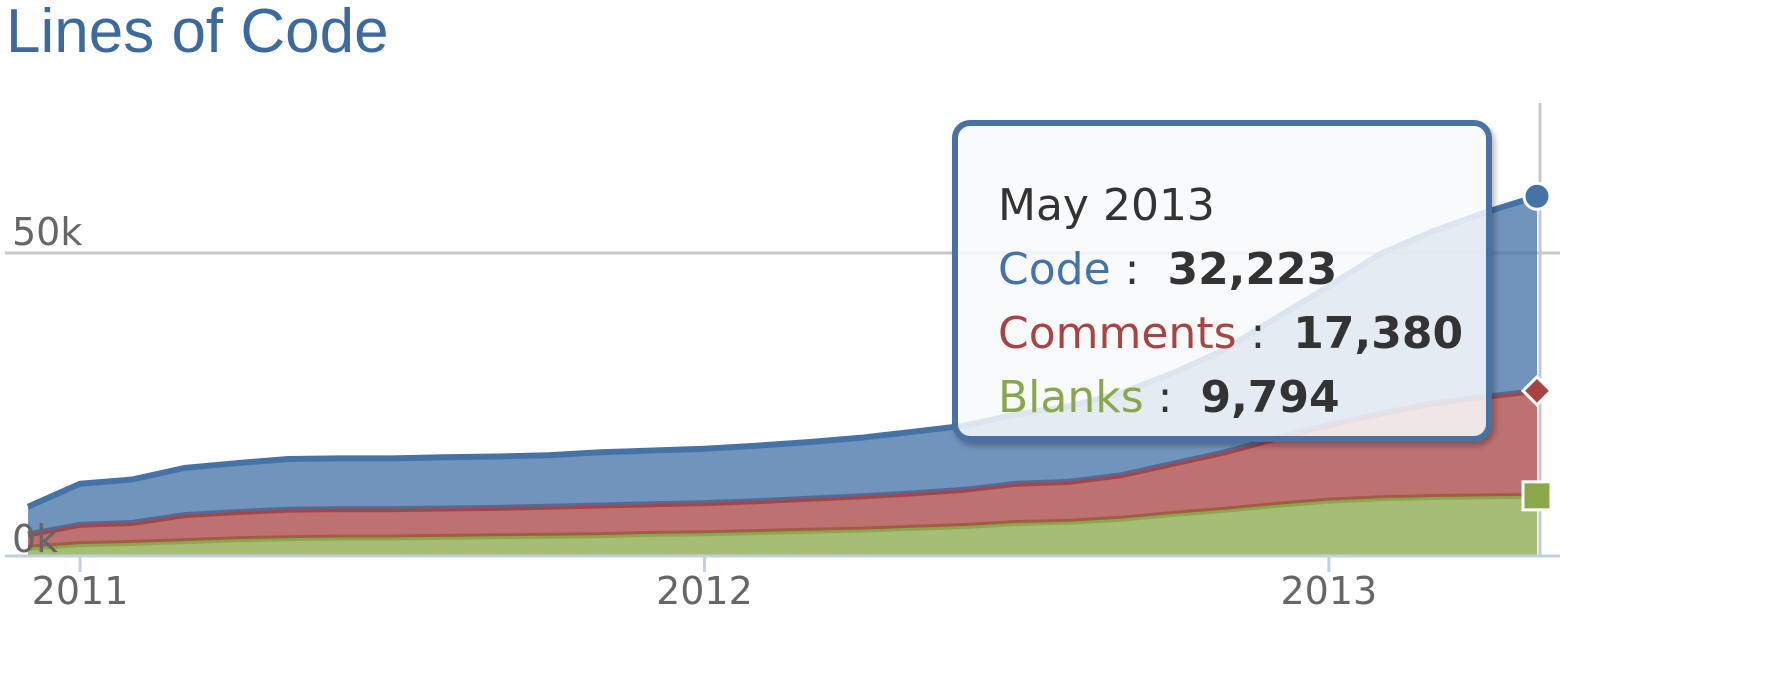 This screenshot has height=697, width=1774. Describe the element at coordinates (1169, 397) in the screenshot. I see `tooltip-row-blanks: Blanks : 9,794` at that location.